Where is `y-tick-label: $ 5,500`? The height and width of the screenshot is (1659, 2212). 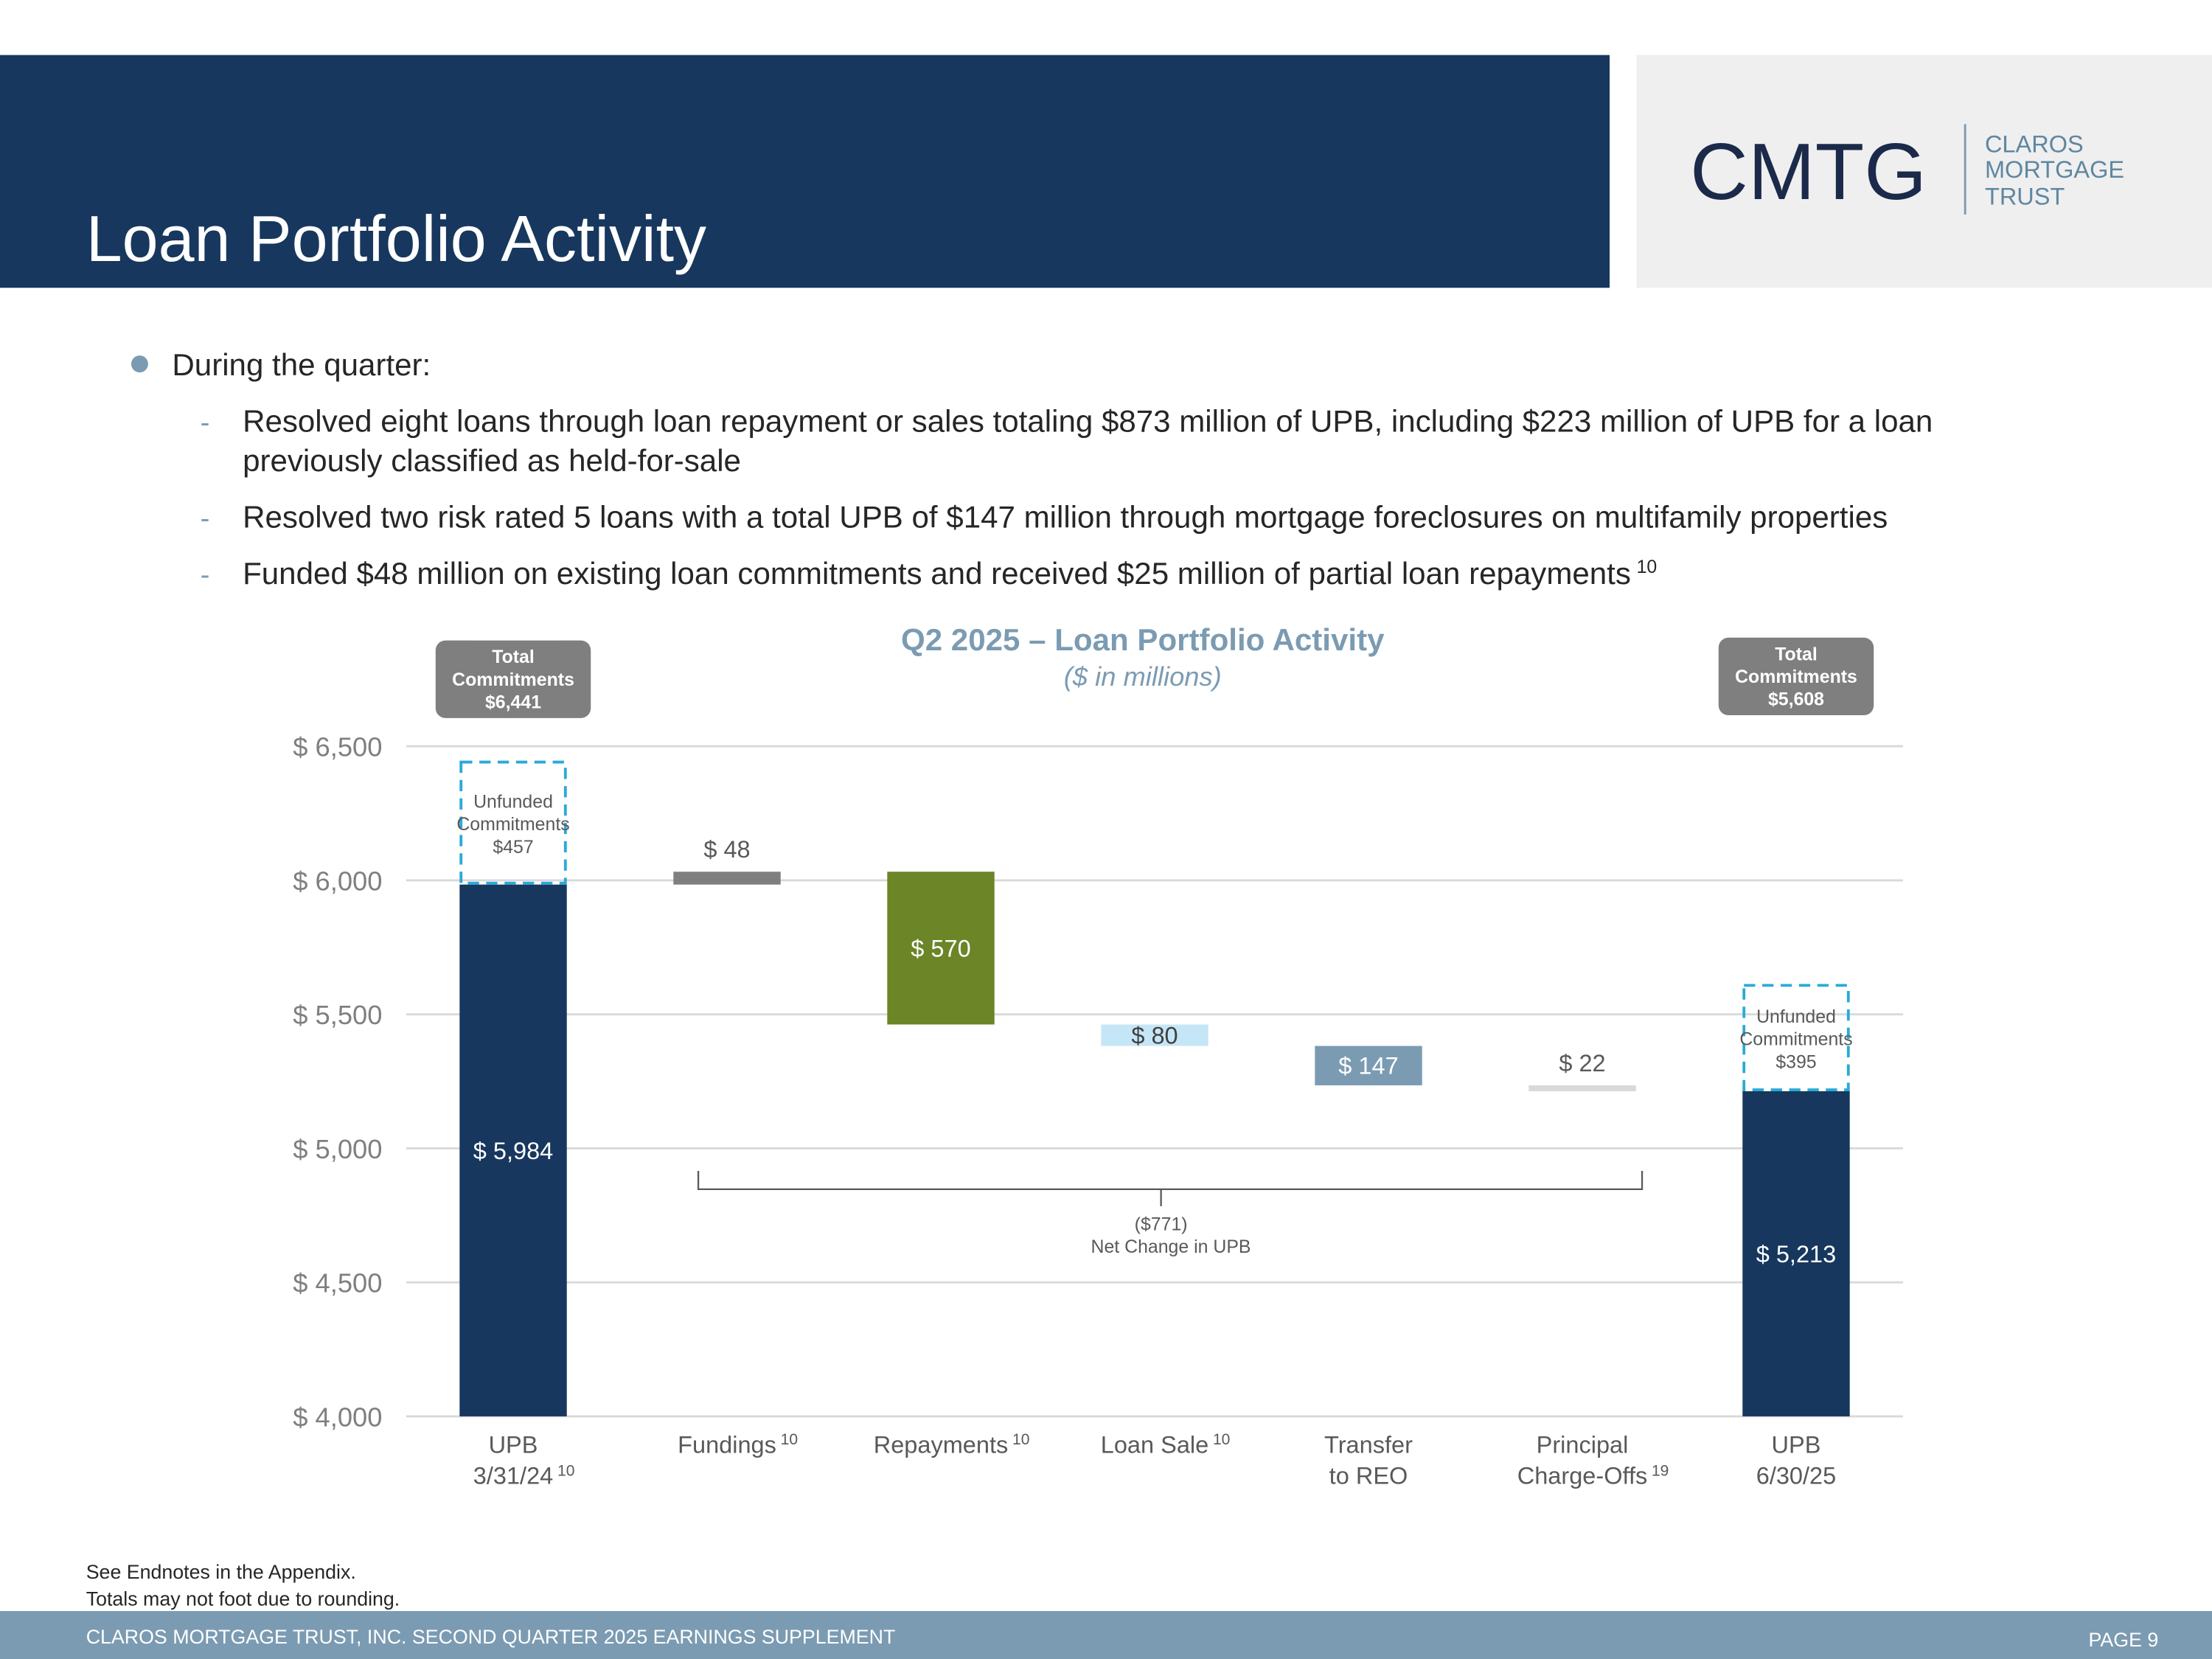
y-tick-label: $ 5,500 is located at coordinates (337, 1015).